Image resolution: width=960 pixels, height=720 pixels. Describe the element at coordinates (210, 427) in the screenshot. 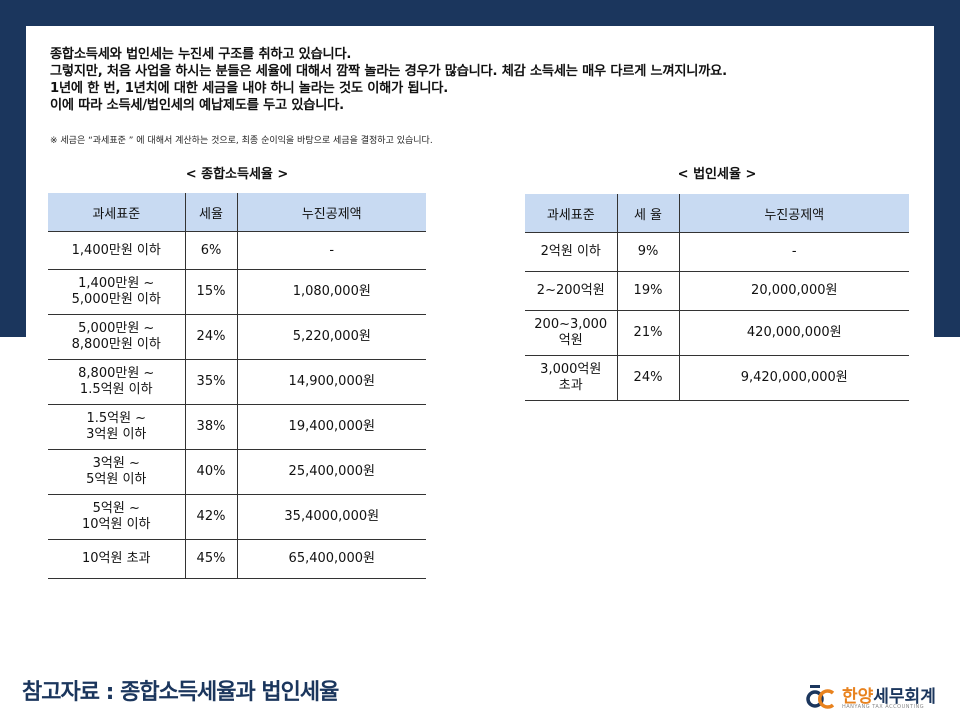

I see `tax-rate-cell: 38%` at that location.